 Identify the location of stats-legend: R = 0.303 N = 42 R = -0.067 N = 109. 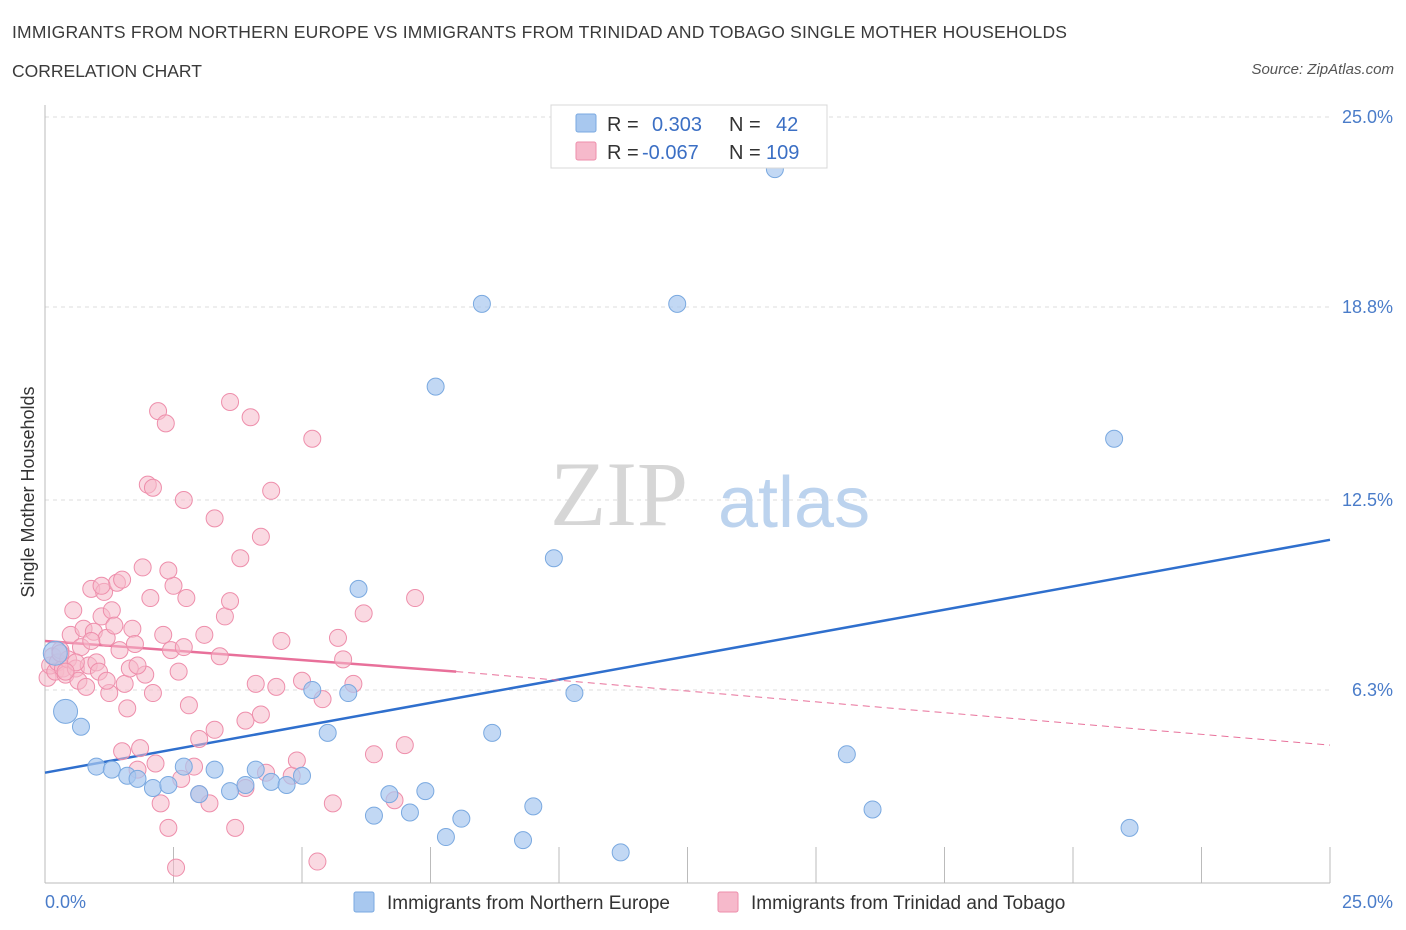
(689, 136).